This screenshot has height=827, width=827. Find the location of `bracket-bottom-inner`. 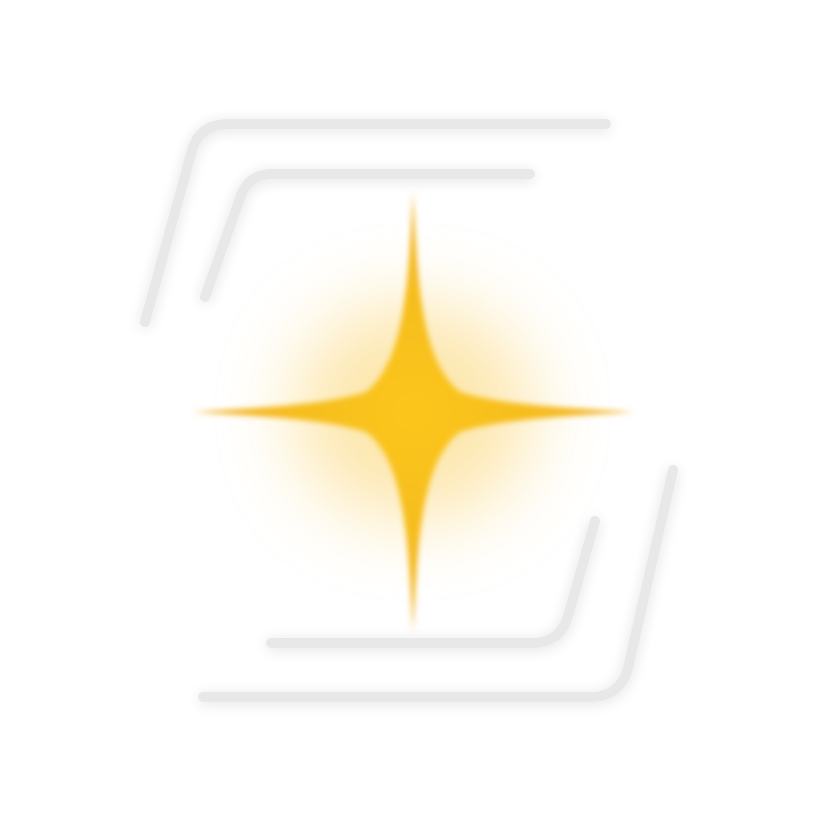

bracket-bottom-inner is located at coordinates (433, 582).